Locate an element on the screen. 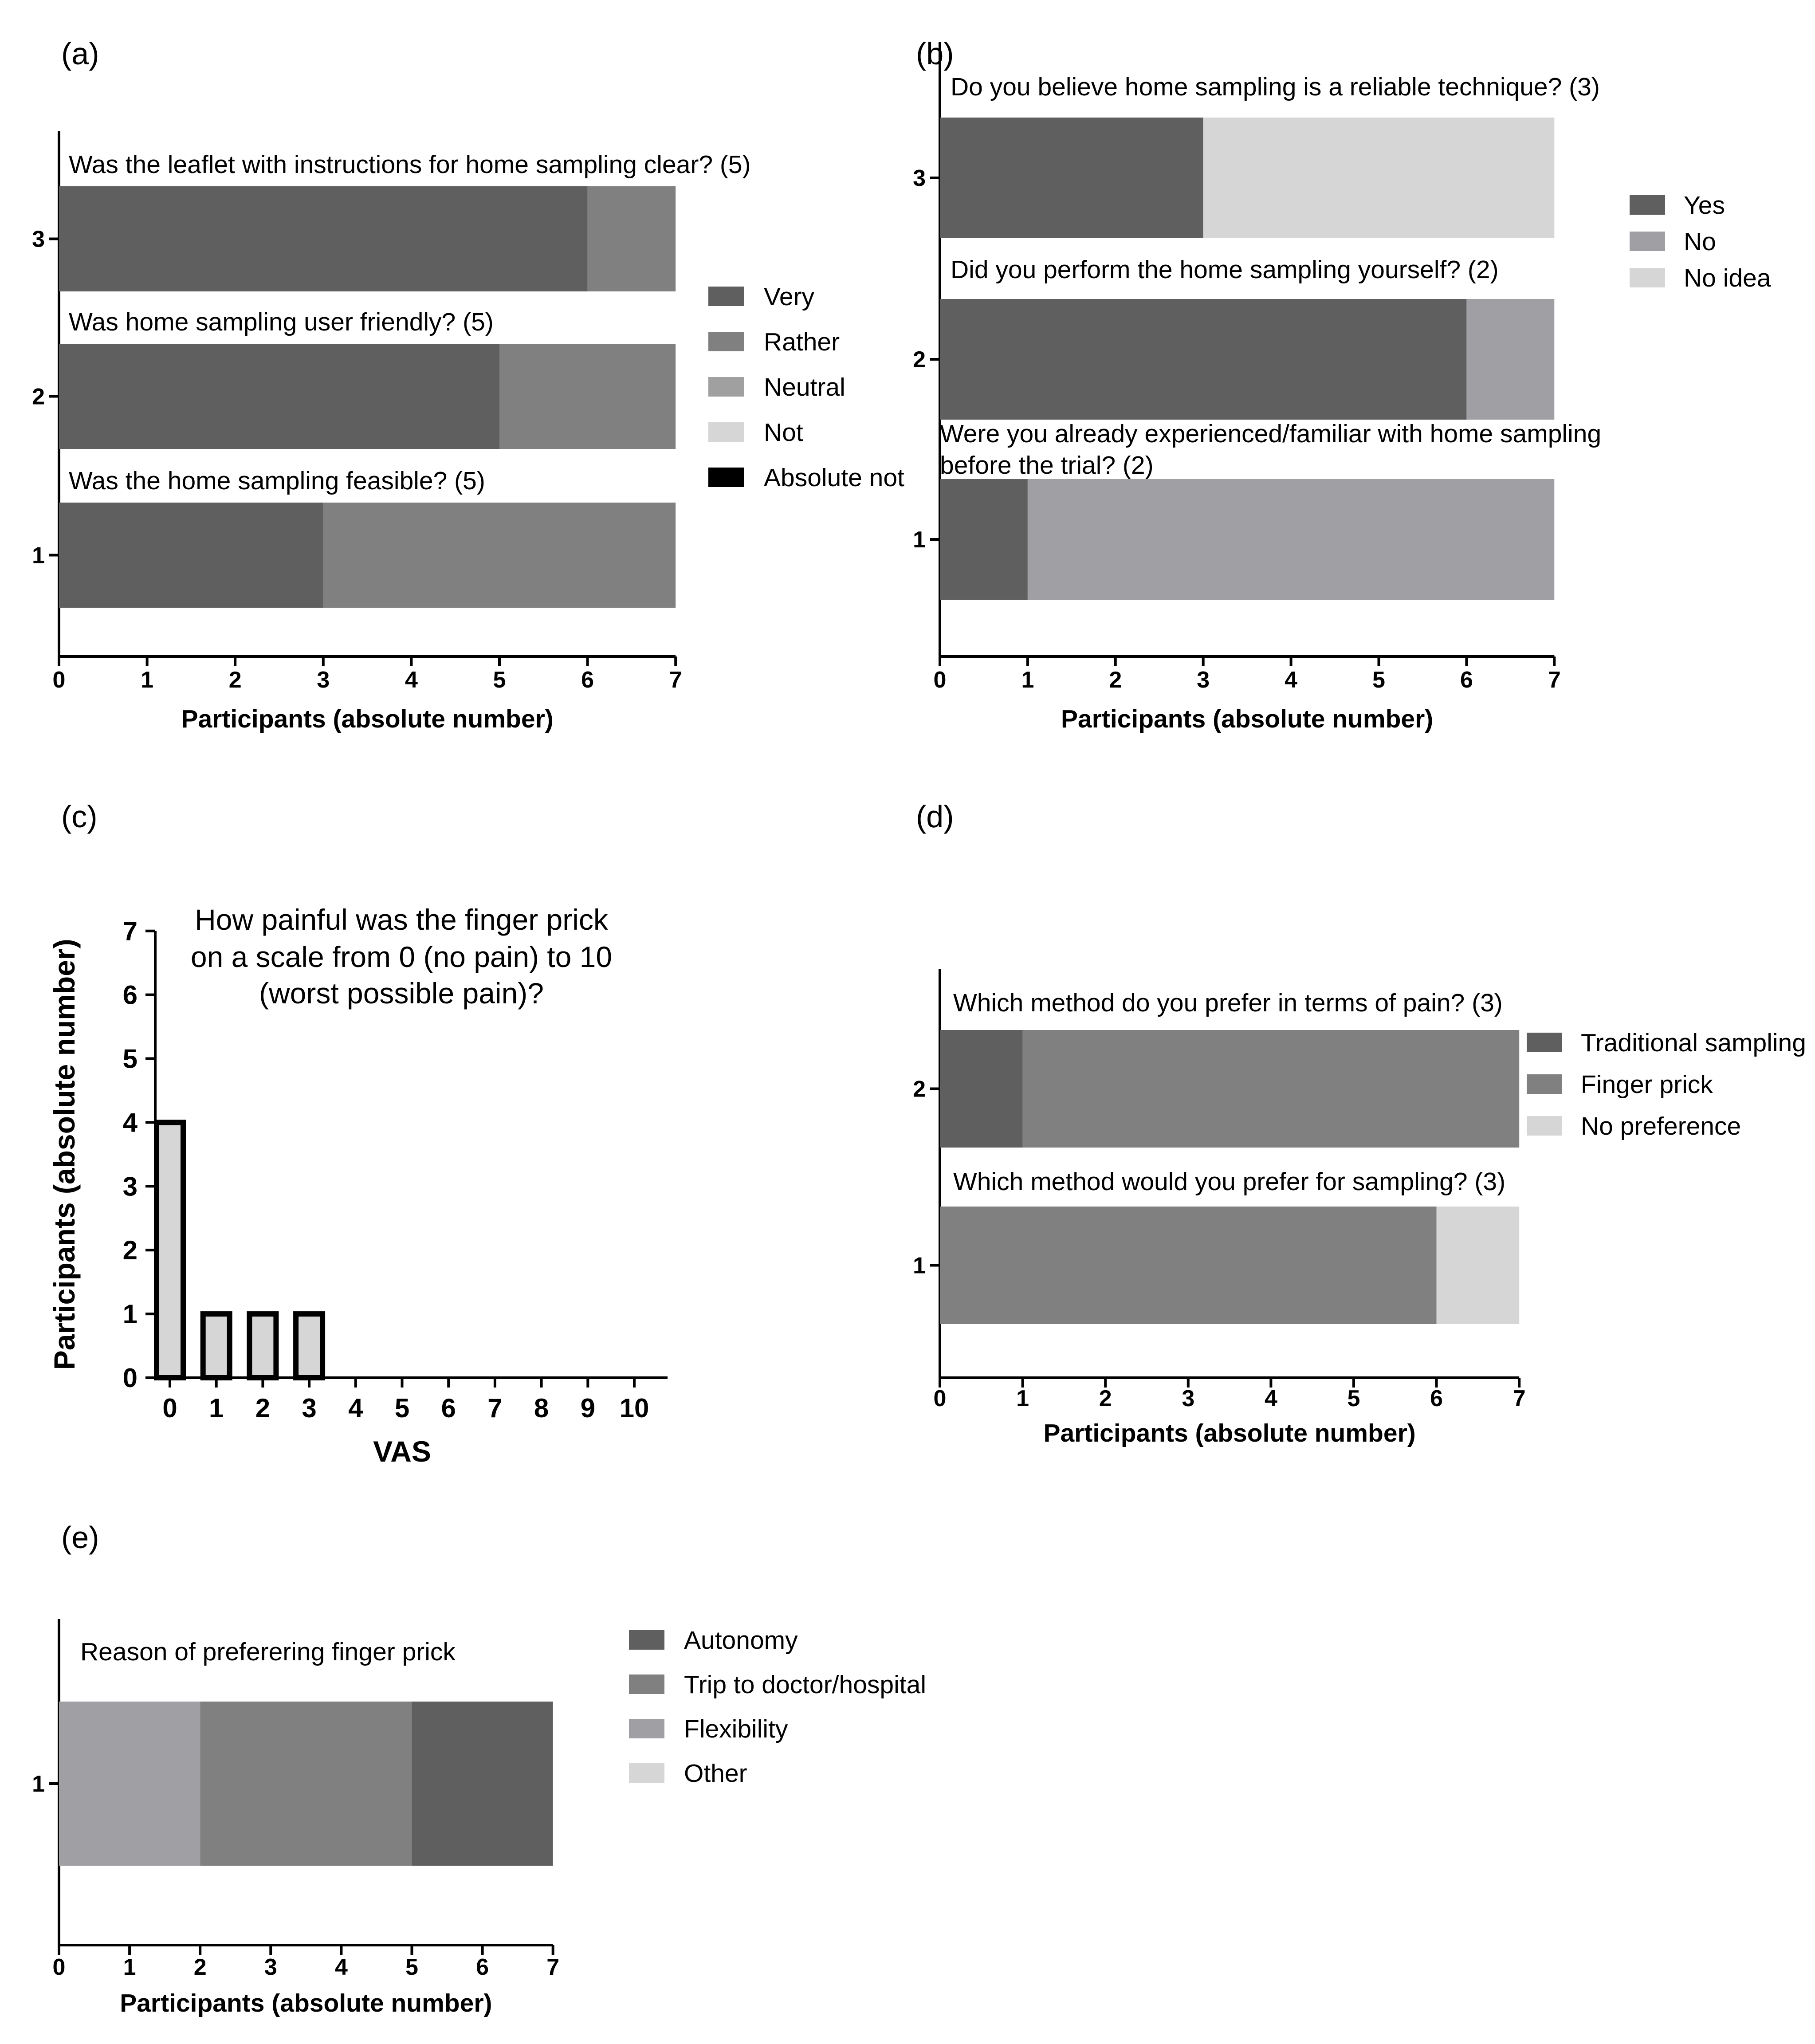  y-tick-label: 5 is located at coordinates (130, 1059).